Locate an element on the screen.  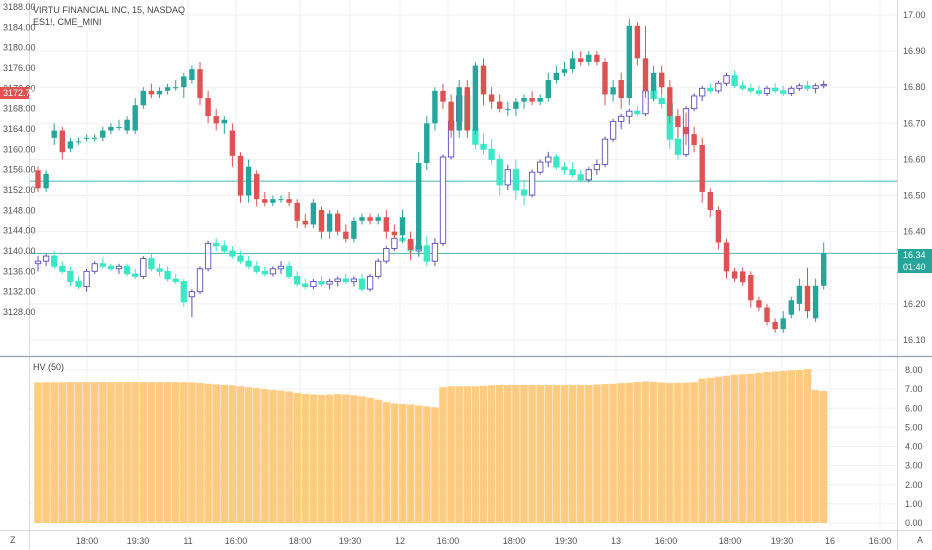
left-axis-tick: 3156.00 is located at coordinates (19, 170).